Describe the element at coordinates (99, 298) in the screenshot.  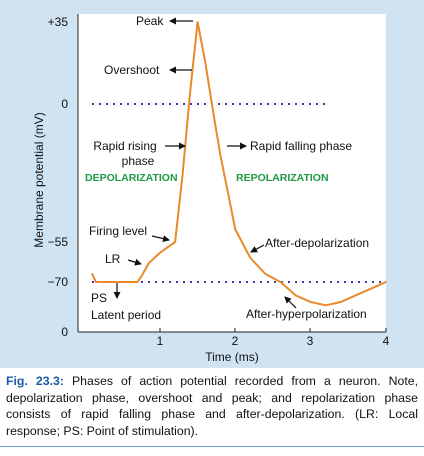
I see `stimulation-point-label: PS` at that location.